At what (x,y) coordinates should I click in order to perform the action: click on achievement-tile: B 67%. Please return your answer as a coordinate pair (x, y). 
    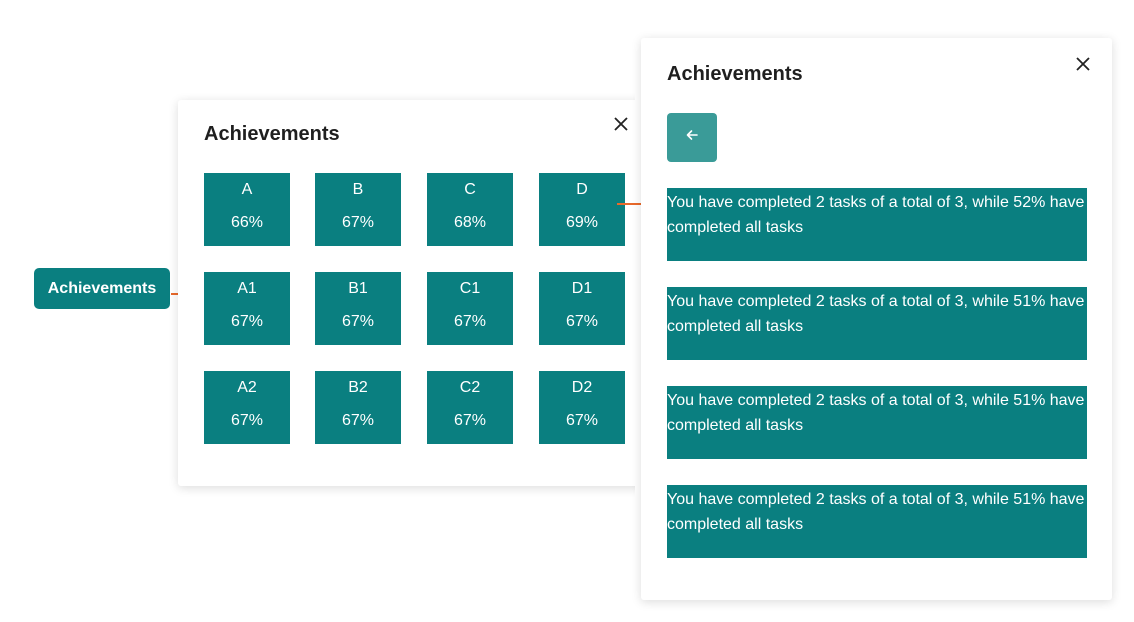
    Looking at the image, I should click on (358, 209).